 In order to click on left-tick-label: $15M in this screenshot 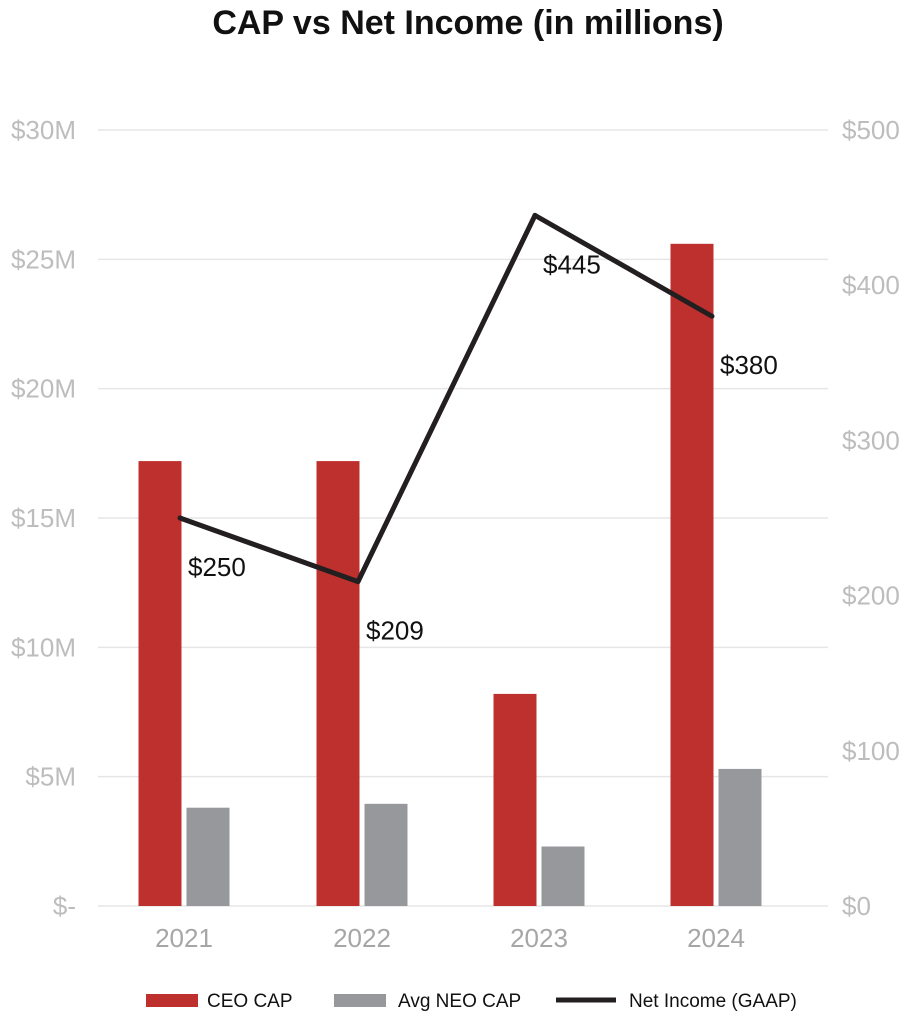, I will do `click(43, 518)`.